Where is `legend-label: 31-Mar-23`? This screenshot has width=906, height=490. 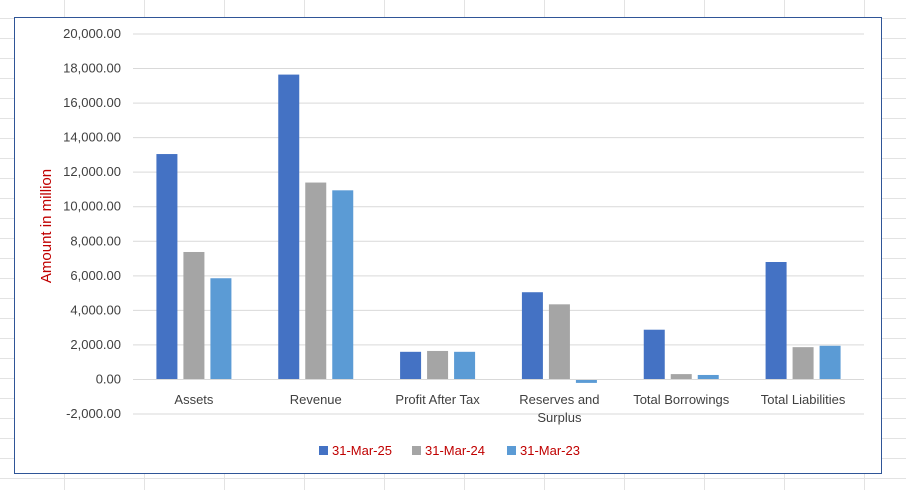
legend-label: 31-Mar-23 is located at coordinates (550, 450).